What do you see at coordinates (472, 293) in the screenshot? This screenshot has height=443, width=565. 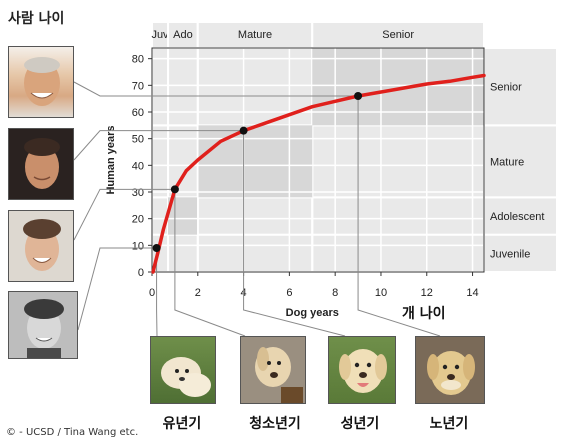 I see `x-tick-label: 14` at bounding box center [472, 293].